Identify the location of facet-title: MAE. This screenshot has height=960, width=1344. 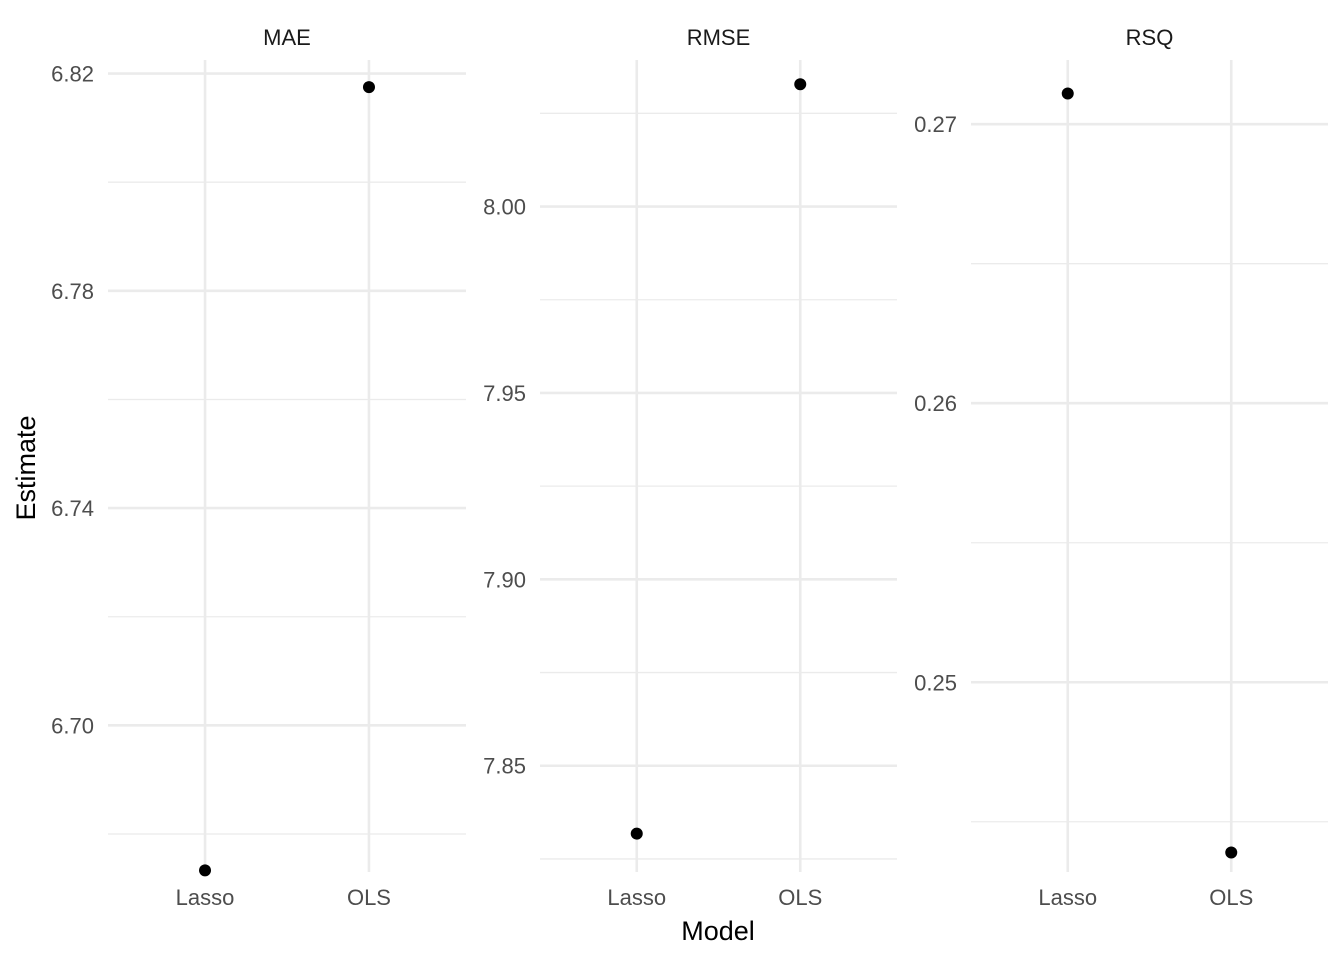
(287, 37).